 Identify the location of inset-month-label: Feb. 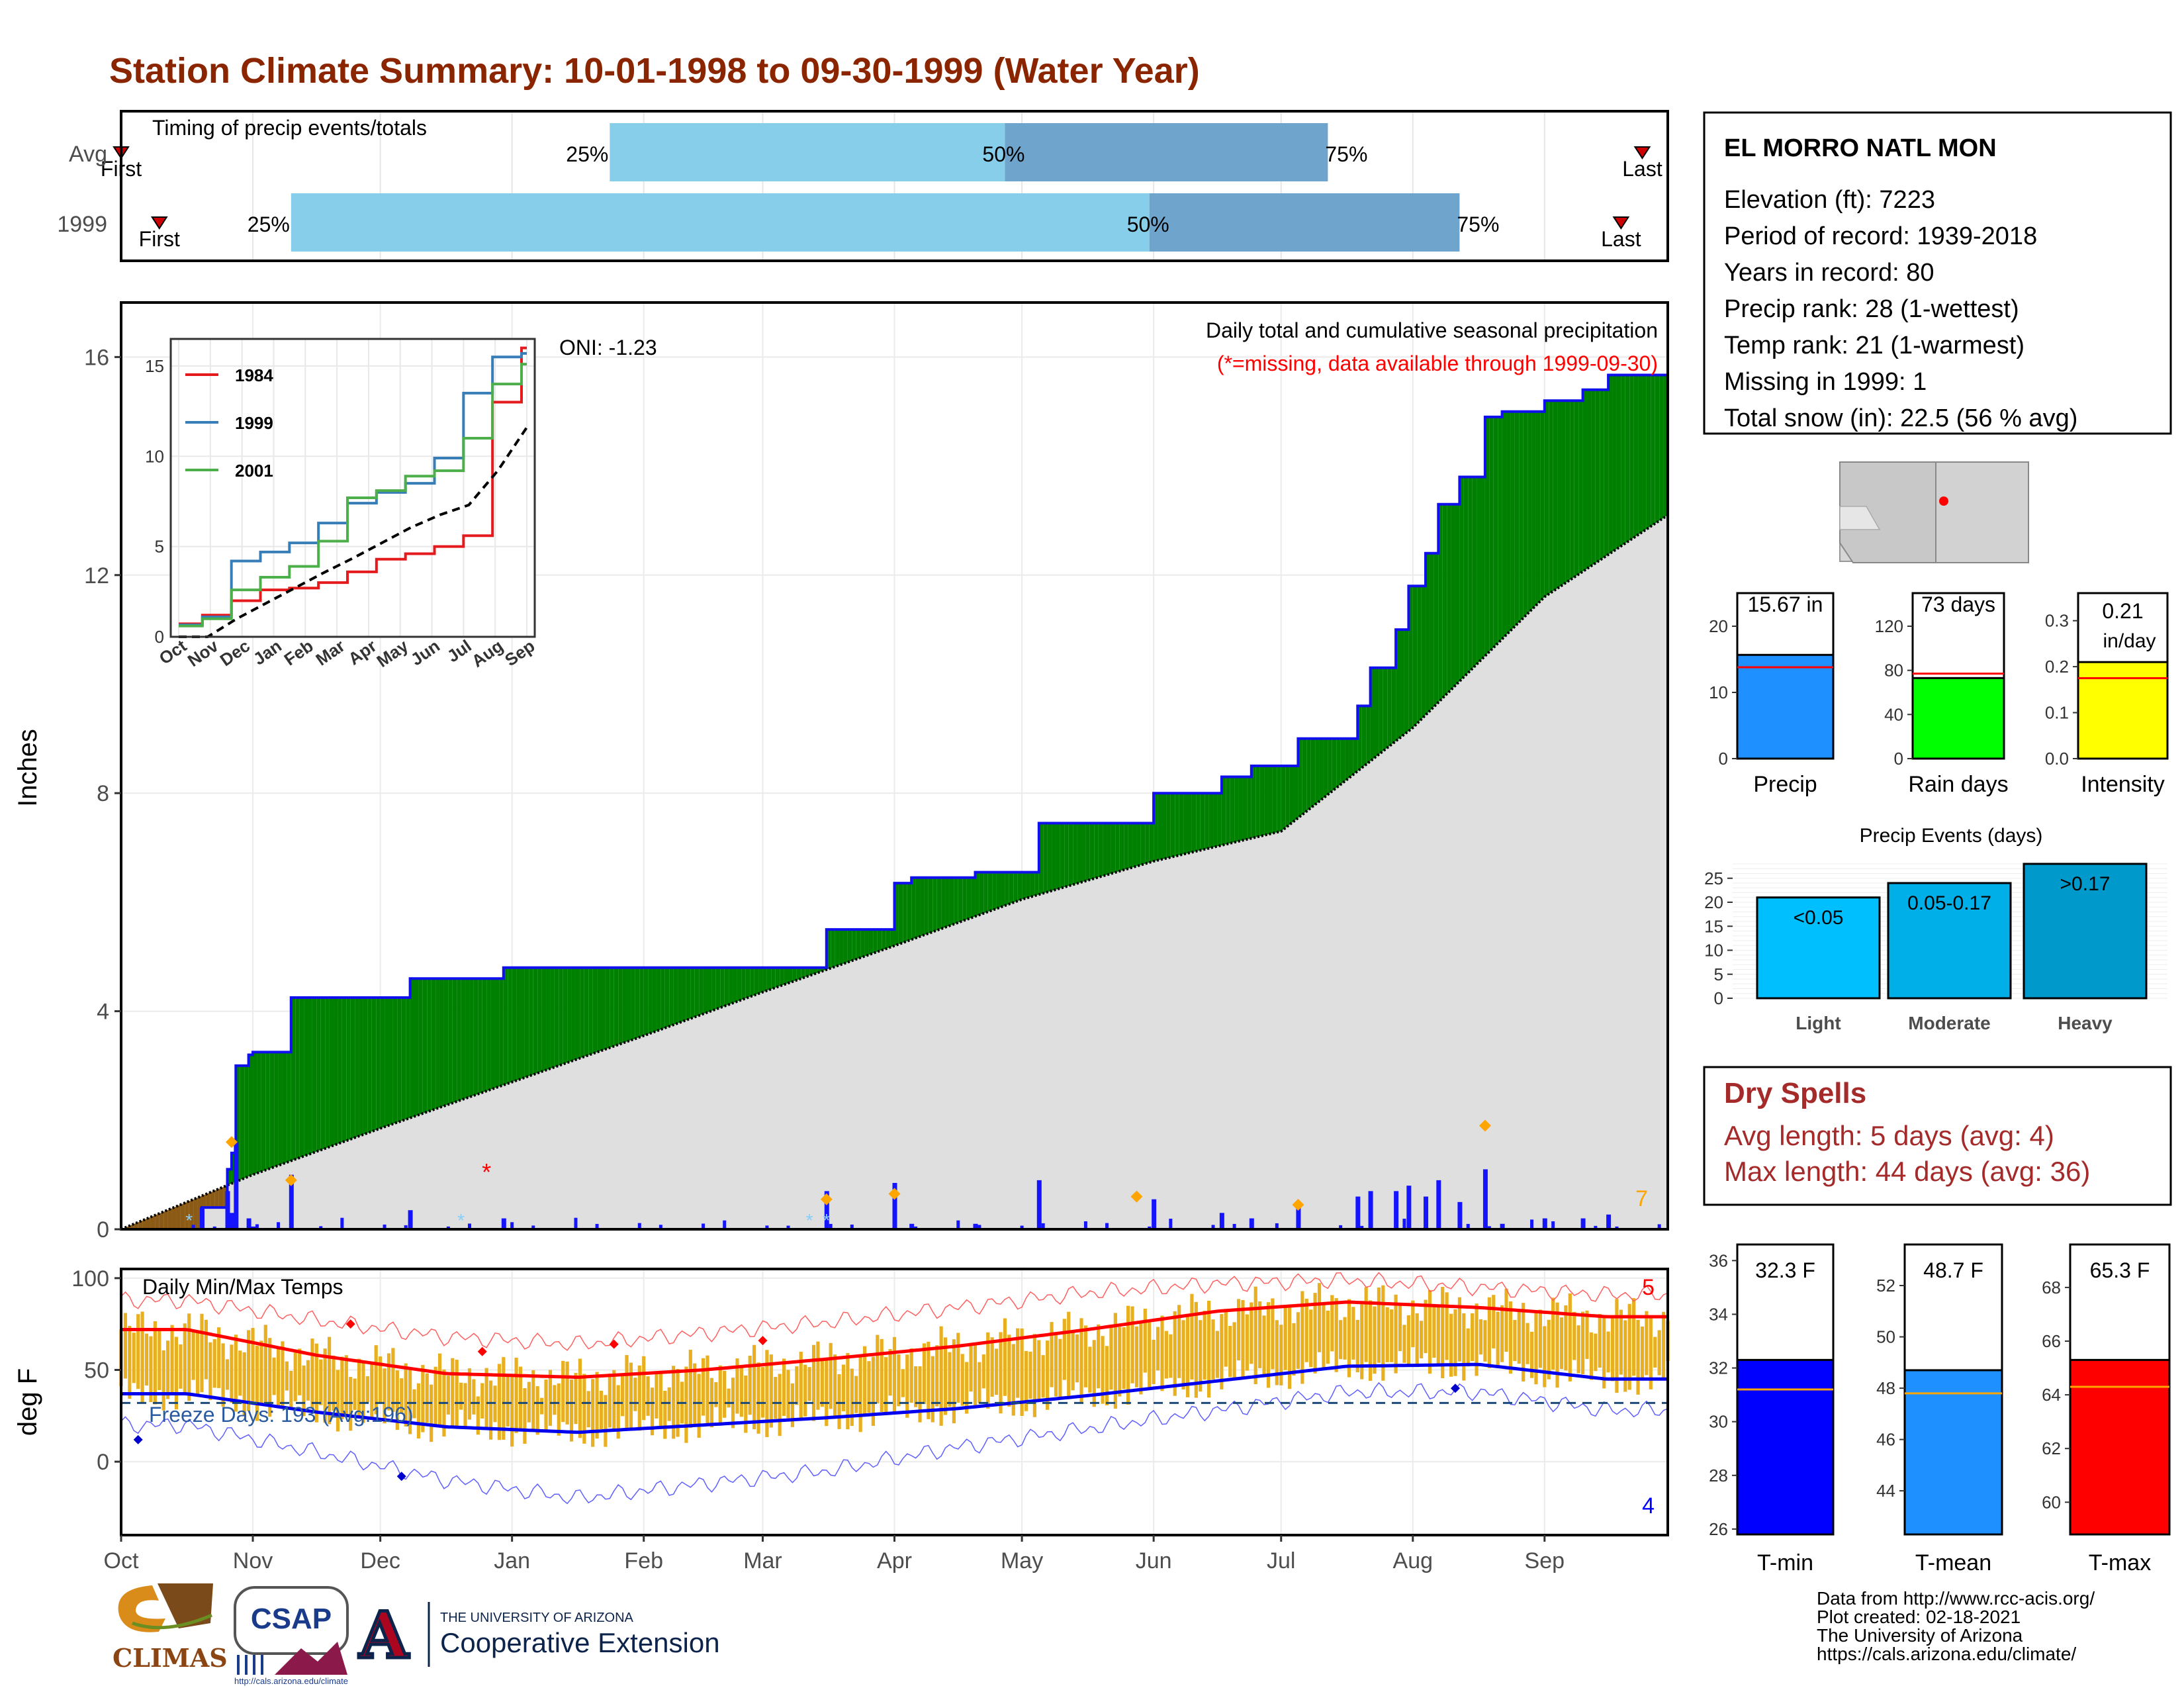
(299, 652).